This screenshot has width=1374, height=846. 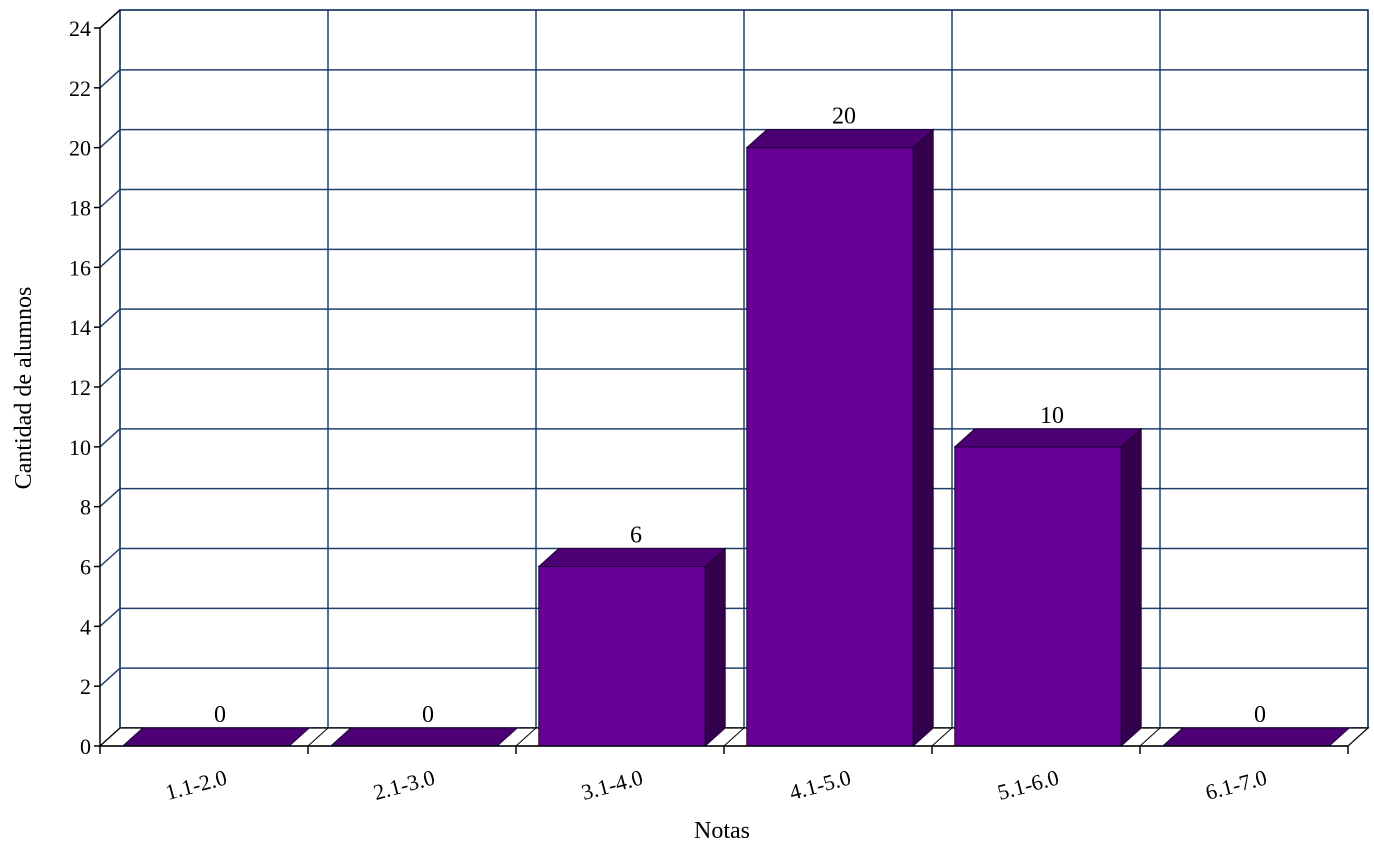 I want to click on data-label: 10, so click(x=1052, y=416).